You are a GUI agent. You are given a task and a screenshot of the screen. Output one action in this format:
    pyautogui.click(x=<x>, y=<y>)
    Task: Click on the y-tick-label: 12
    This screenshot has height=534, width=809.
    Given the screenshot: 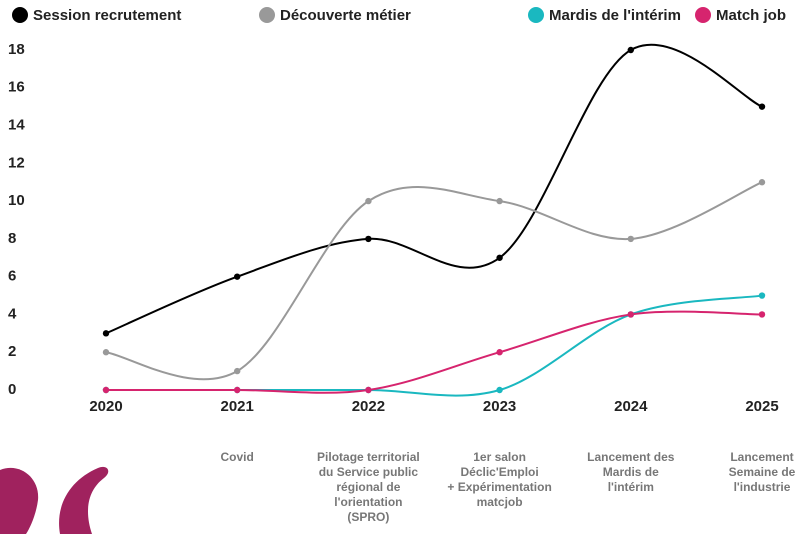 What is the action you would take?
    pyautogui.click(x=16, y=162)
    